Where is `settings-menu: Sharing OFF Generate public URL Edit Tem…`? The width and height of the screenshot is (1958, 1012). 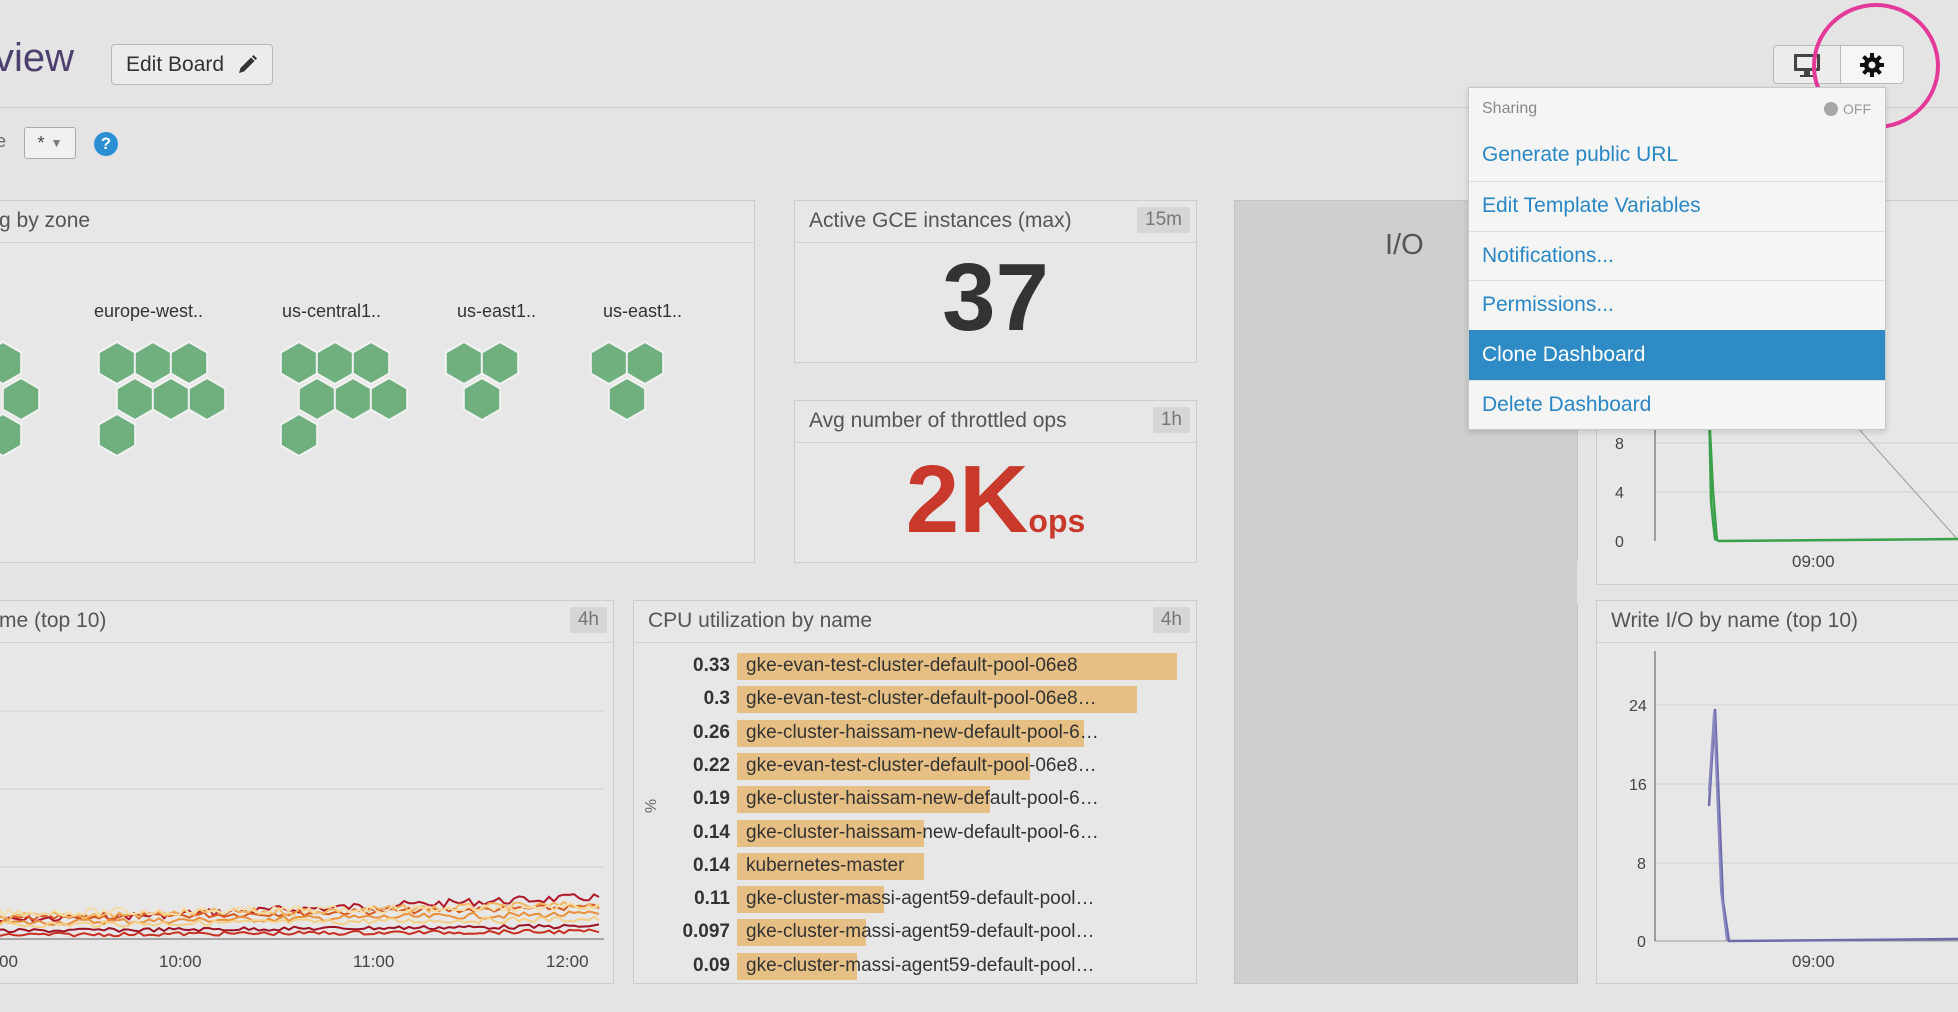
settings-menu: Sharing OFF Generate public URL Edit Tem… is located at coordinates (1677, 258).